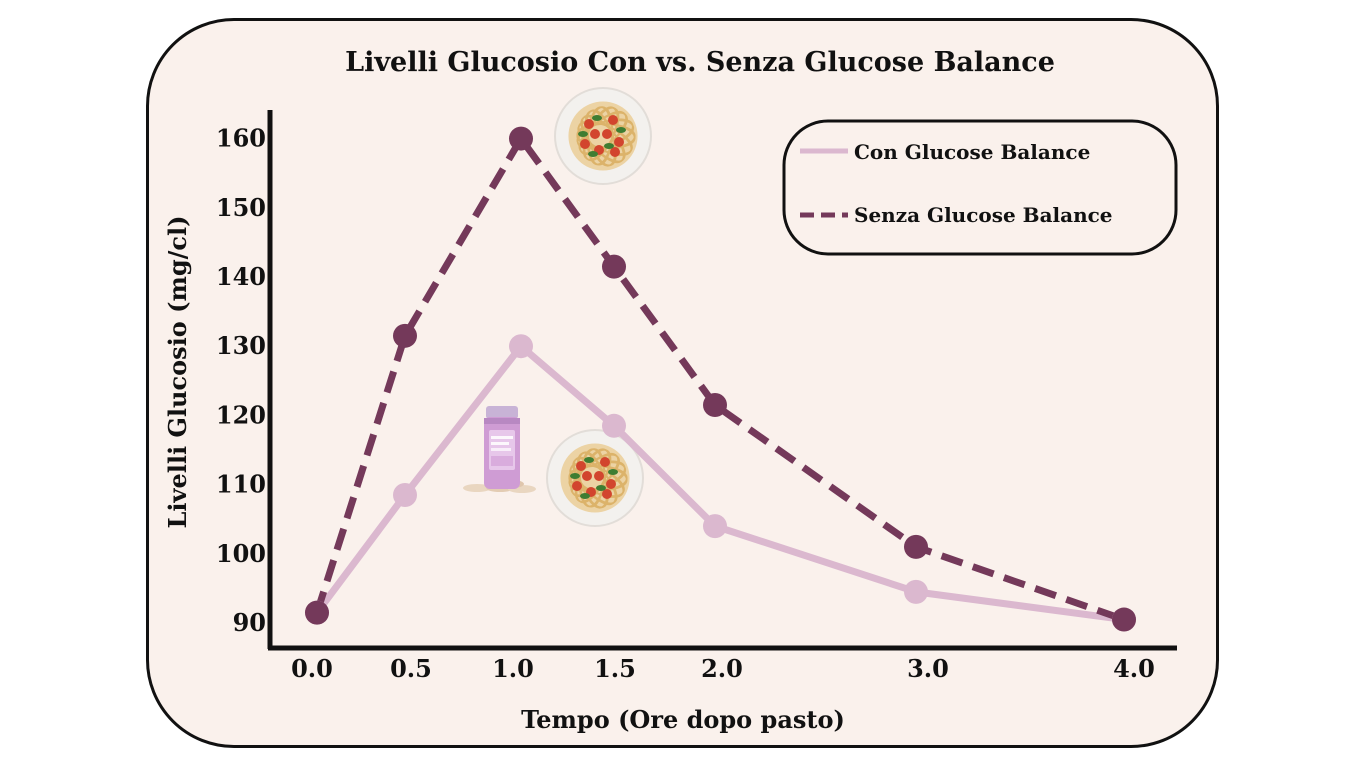  Describe the element at coordinates (615, 668) in the screenshot. I see `x-tick-1.5: 1.5` at that location.